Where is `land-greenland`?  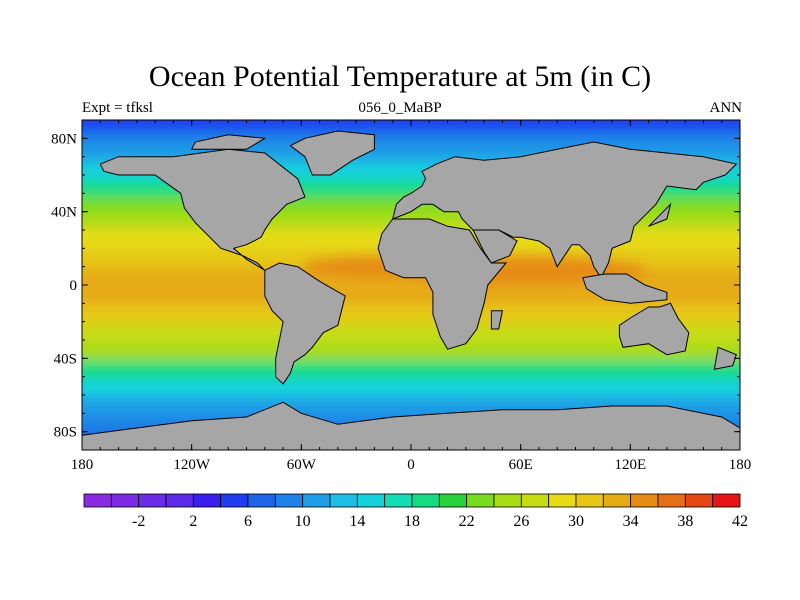
land-greenland is located at coordinates (332, 153).